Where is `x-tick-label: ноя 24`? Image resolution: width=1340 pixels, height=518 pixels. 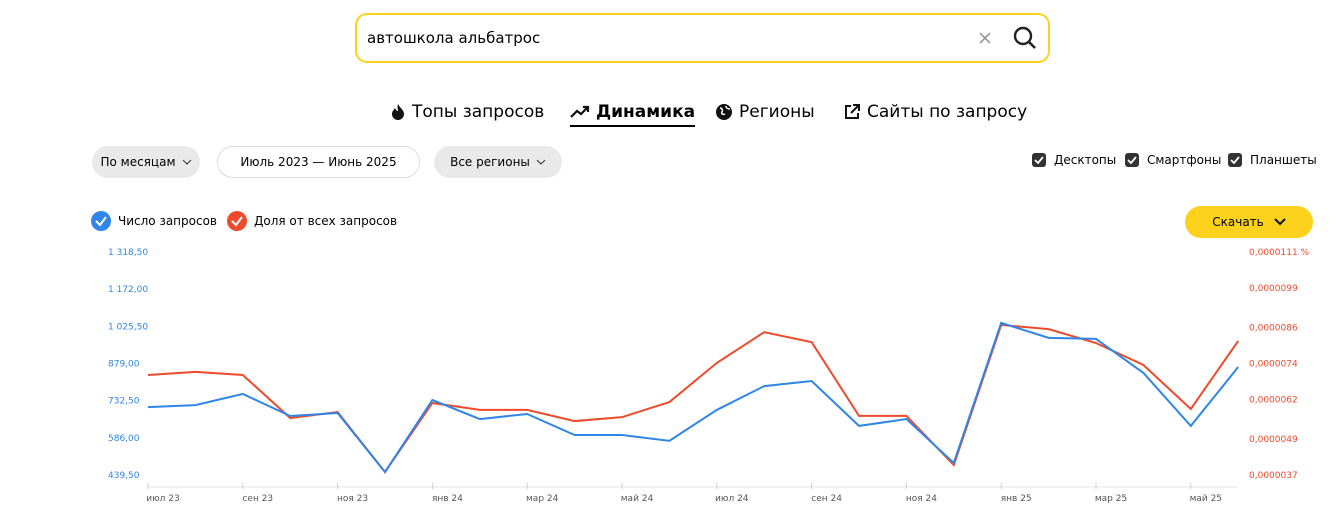 x-tick-label: ноя 24 is located at coordinates (921, 499).